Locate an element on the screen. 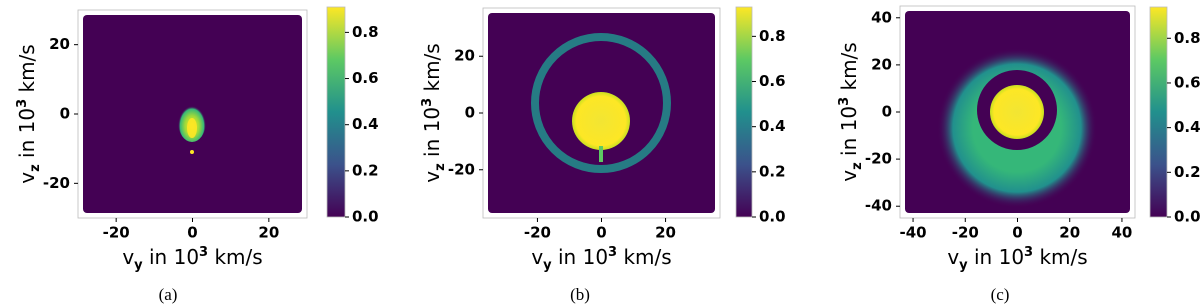 This screenshot has width=1200, height=307. caption: (a) is located at coordinates (168, 294).